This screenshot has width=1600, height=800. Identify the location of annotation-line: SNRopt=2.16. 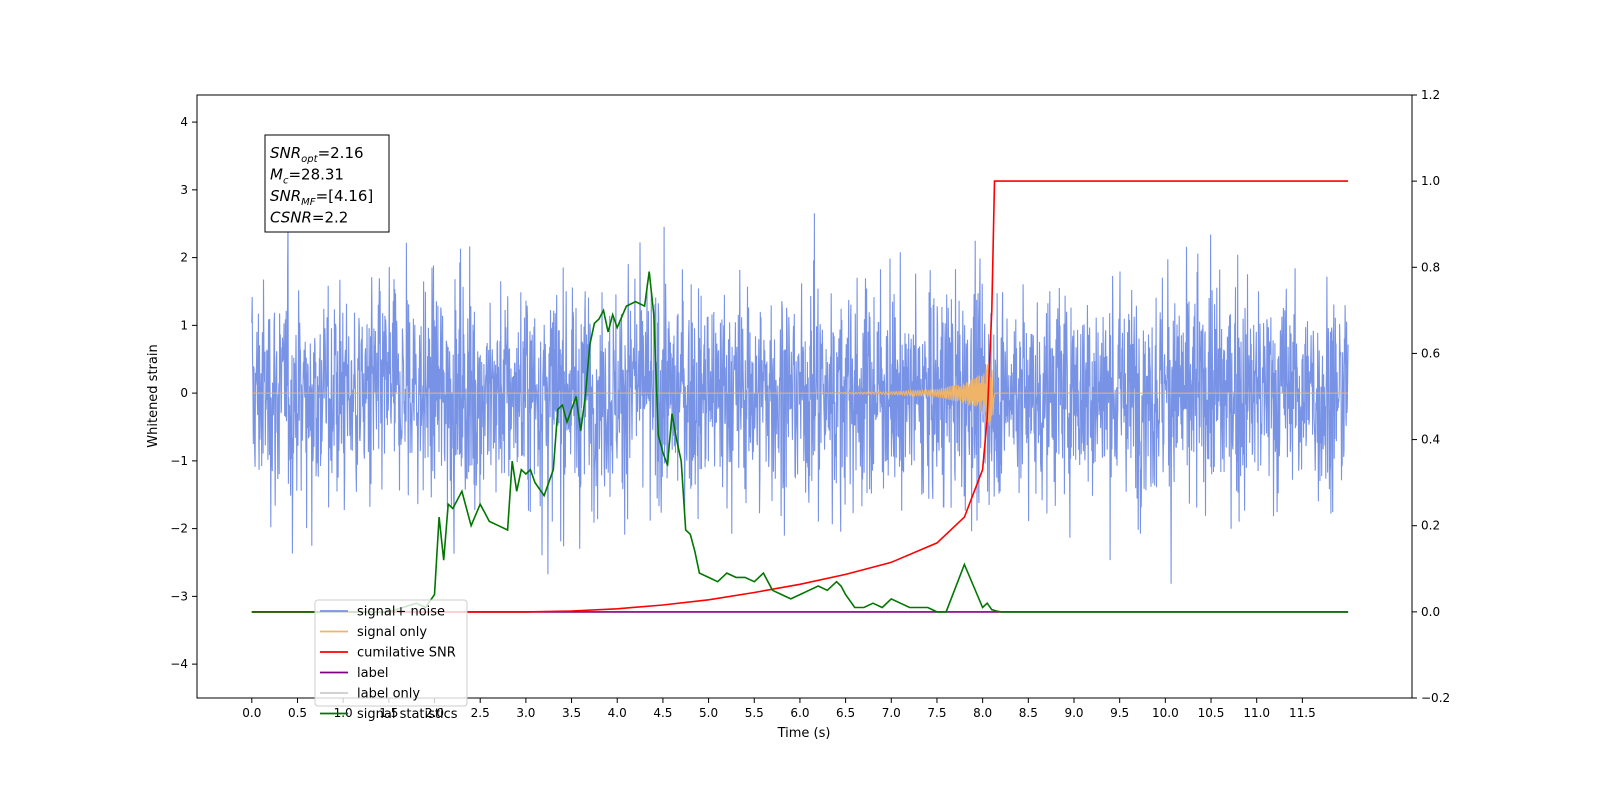
(317, 154).